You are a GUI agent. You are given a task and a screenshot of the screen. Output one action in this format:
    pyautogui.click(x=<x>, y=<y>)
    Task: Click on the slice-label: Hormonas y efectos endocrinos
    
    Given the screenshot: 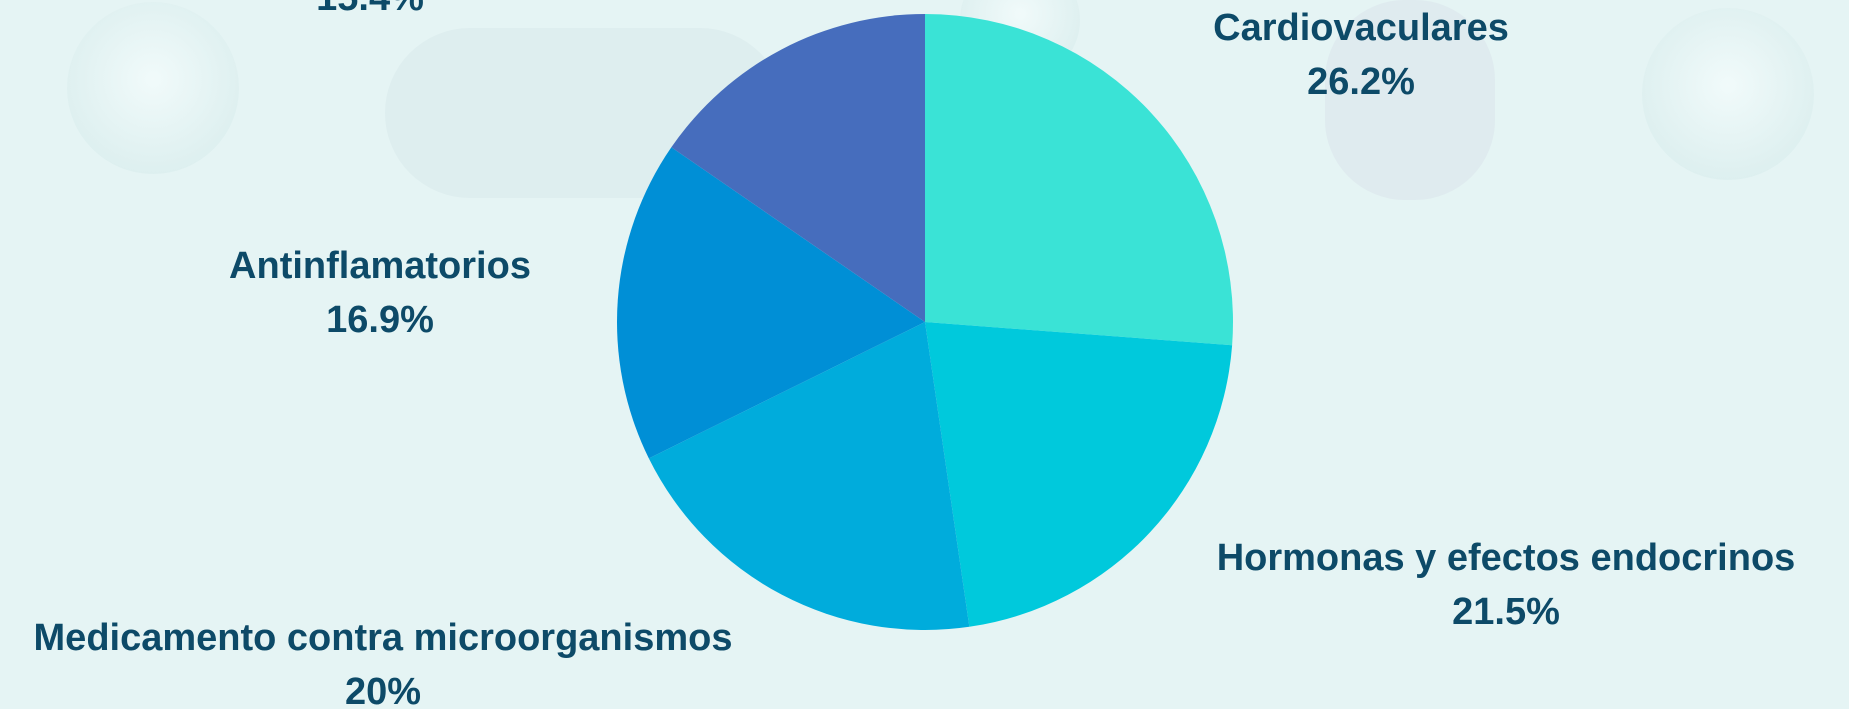 What is the action you would take?
    pyautogui.click(x=1506, y=558)
    